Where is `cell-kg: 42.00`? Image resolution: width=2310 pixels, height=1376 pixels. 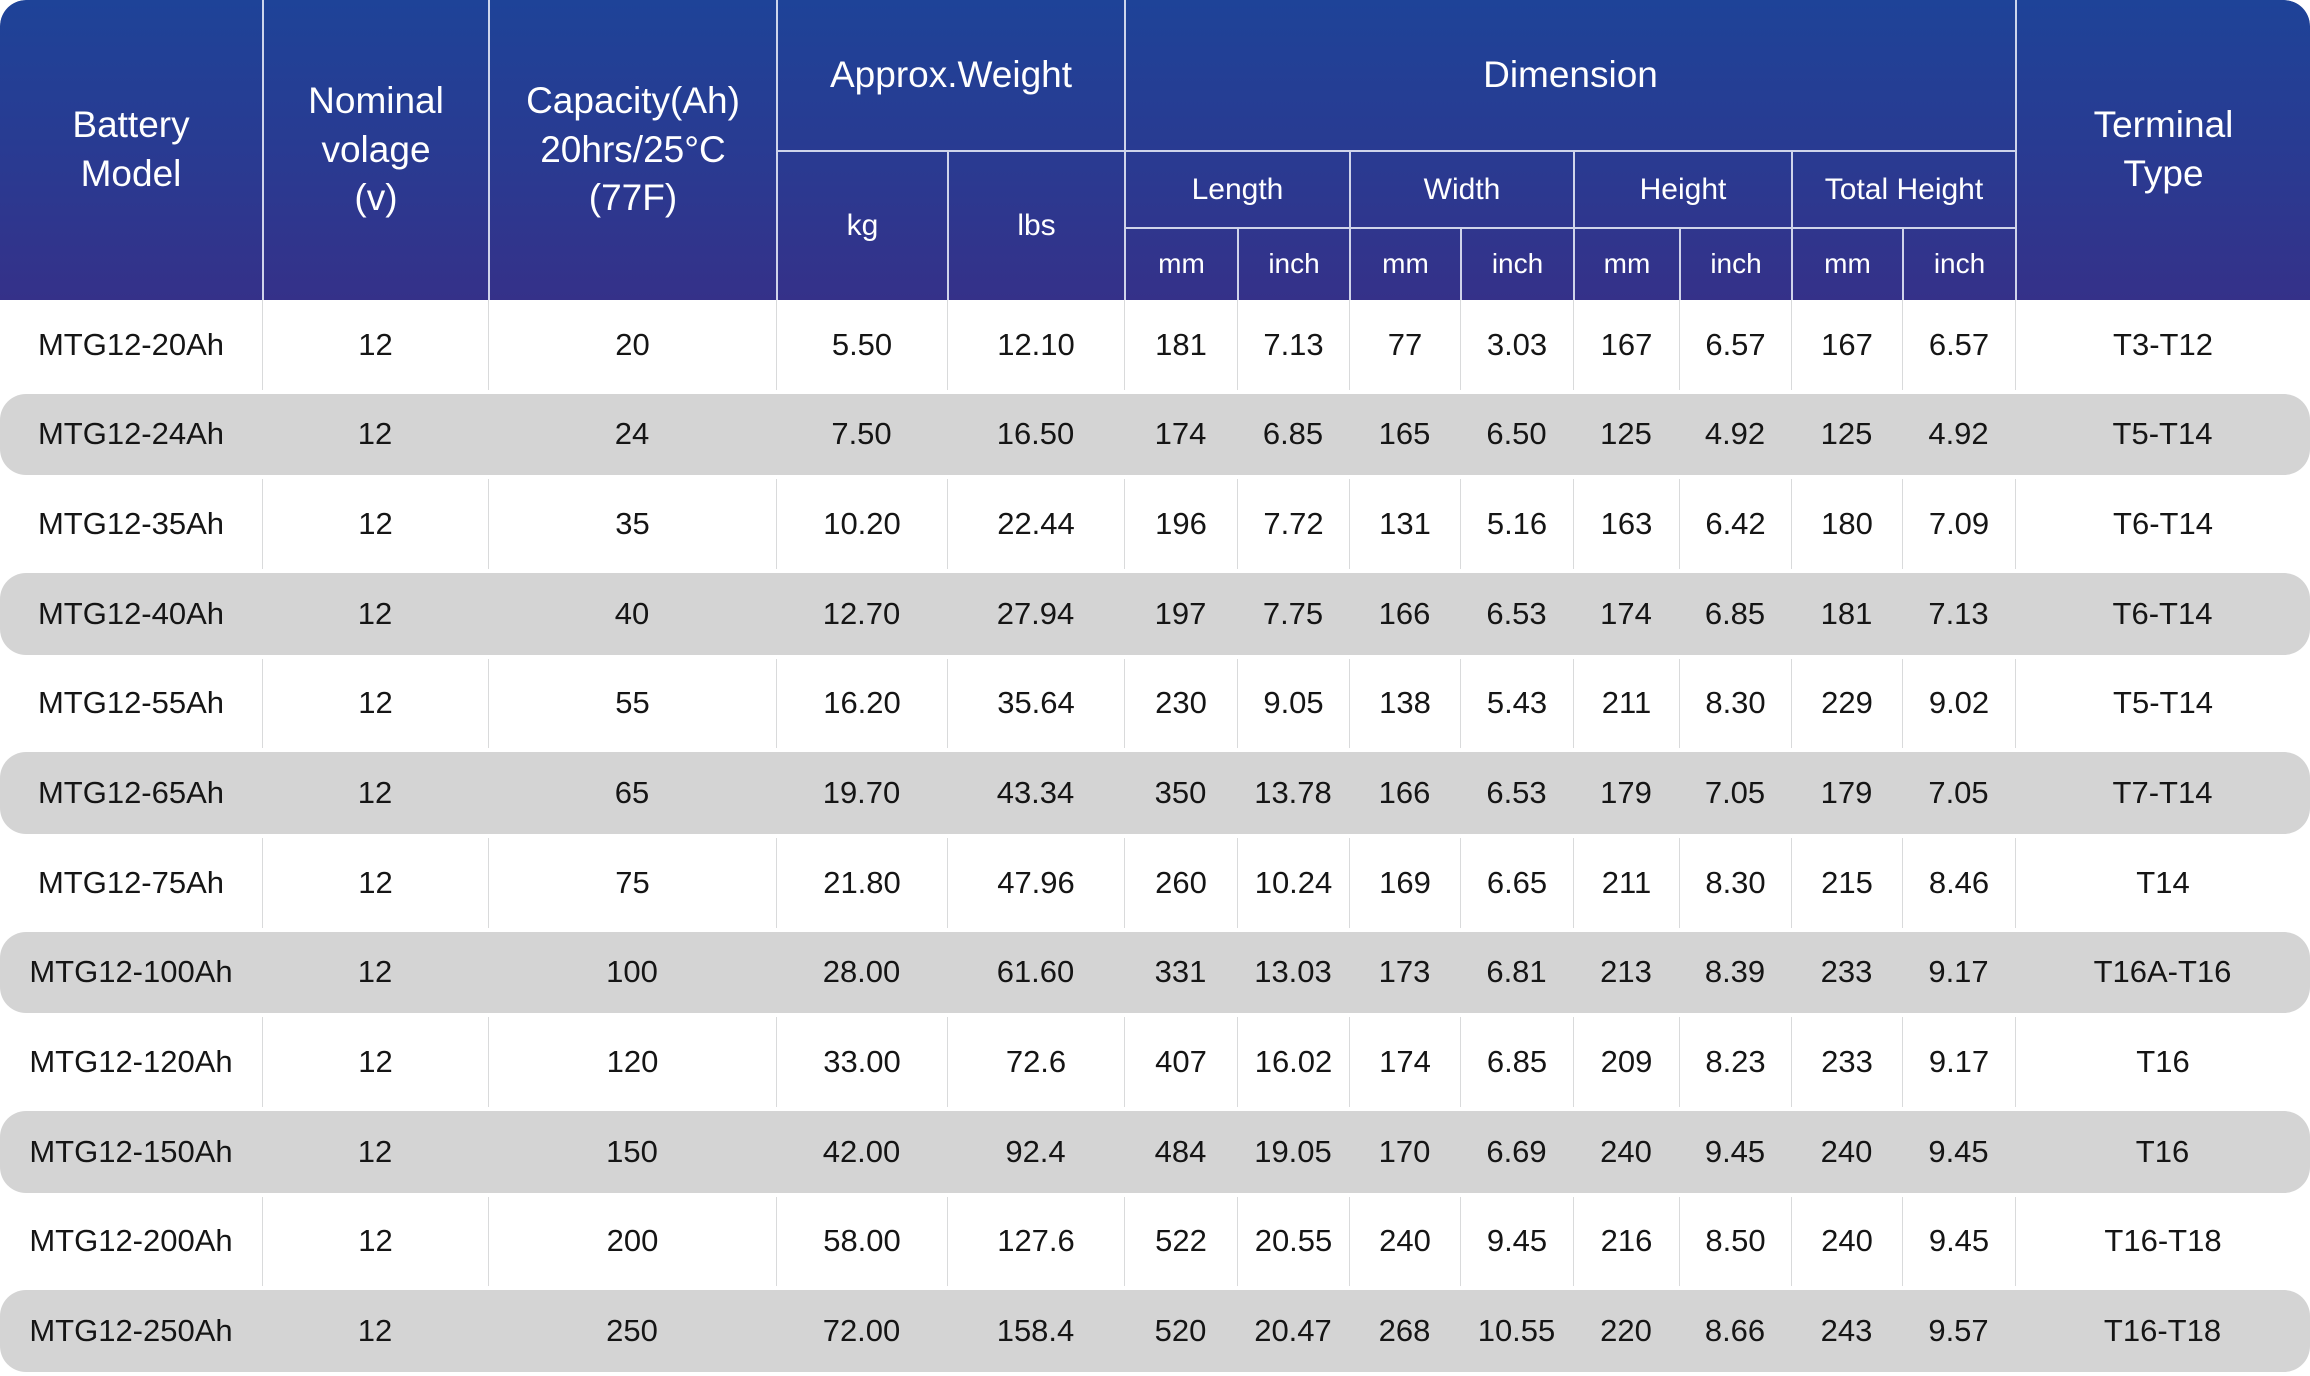
cell-kg: 42.00 is located at coordinates (861, 1151).